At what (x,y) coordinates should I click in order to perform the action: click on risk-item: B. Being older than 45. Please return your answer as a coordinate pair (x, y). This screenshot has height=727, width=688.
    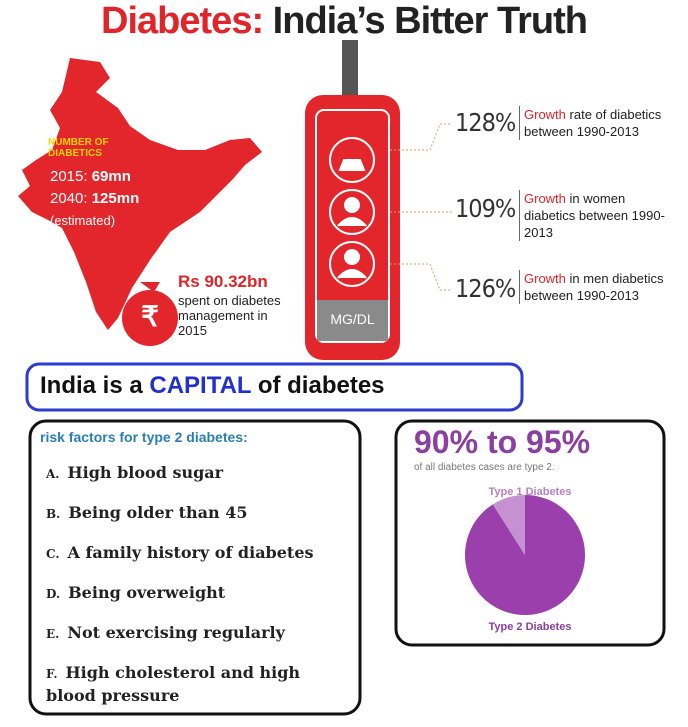
    Looking at the image, I should click on (196, 513).